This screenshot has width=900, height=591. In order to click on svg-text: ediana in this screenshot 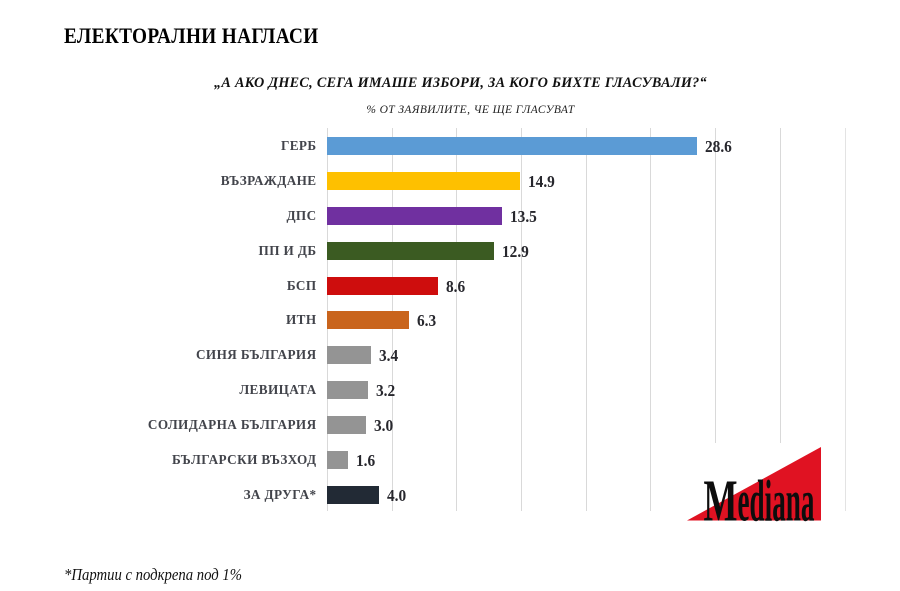, I will do `click(776, 499)`.